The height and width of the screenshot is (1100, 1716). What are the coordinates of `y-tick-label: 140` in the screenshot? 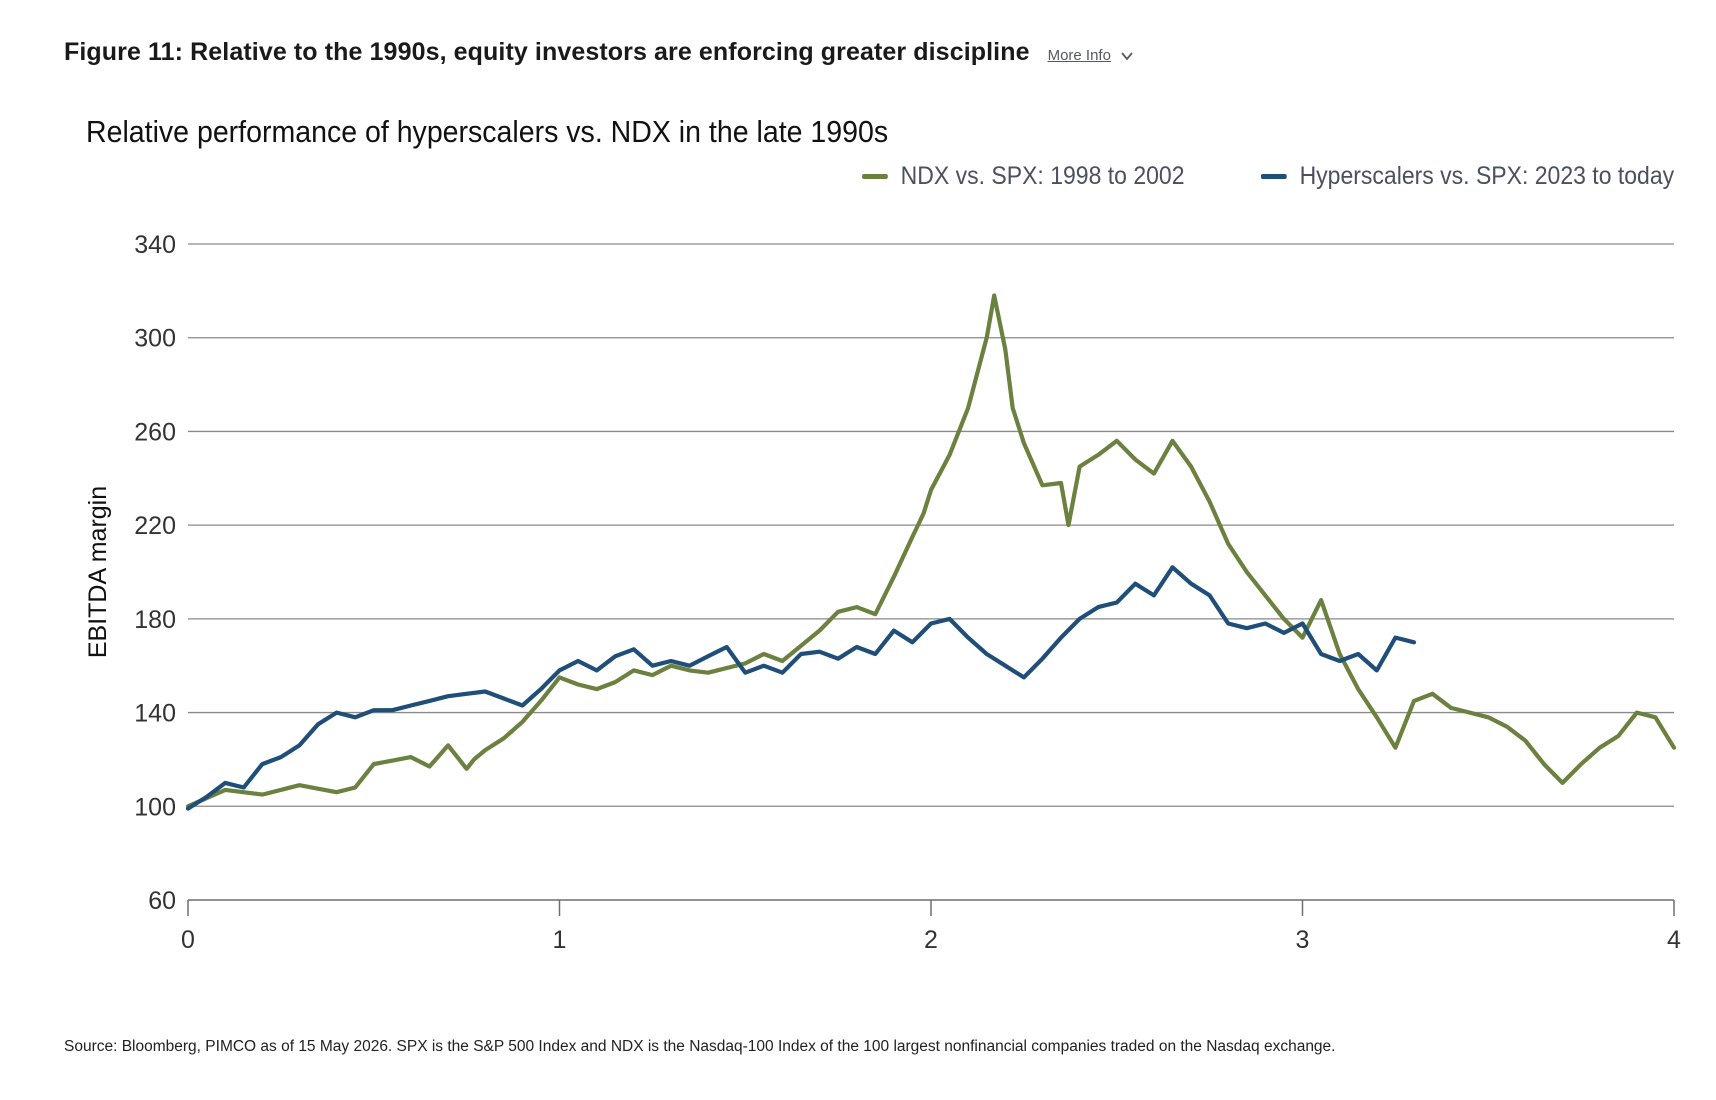 It's located at (155, 714).